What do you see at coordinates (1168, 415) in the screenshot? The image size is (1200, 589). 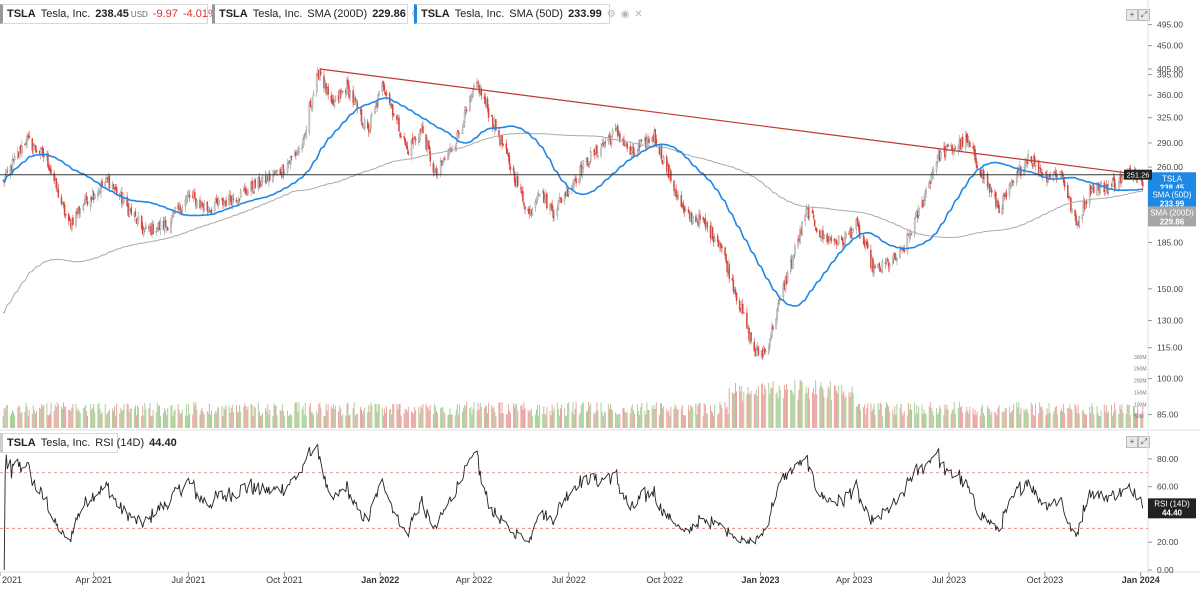 I see `y-tick-label: 85.00` at bounding box center [1168, 415].